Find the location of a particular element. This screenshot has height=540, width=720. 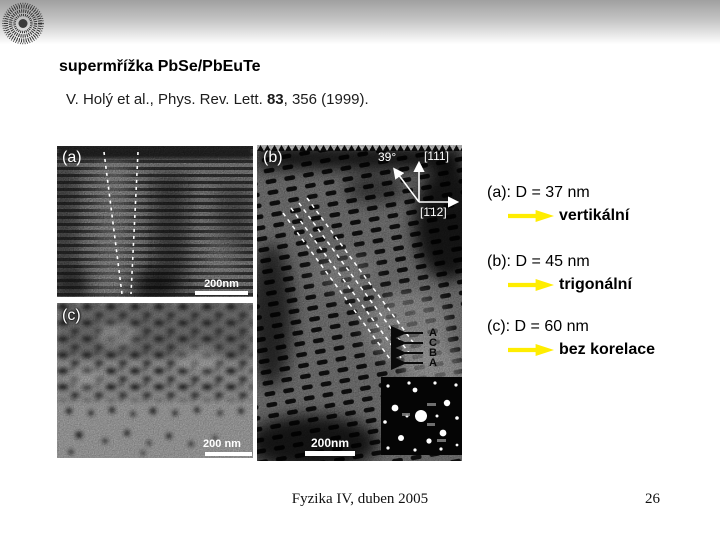

annotation-b: (b): D = 45 nm trigonální is located at coordinates (559, 273).